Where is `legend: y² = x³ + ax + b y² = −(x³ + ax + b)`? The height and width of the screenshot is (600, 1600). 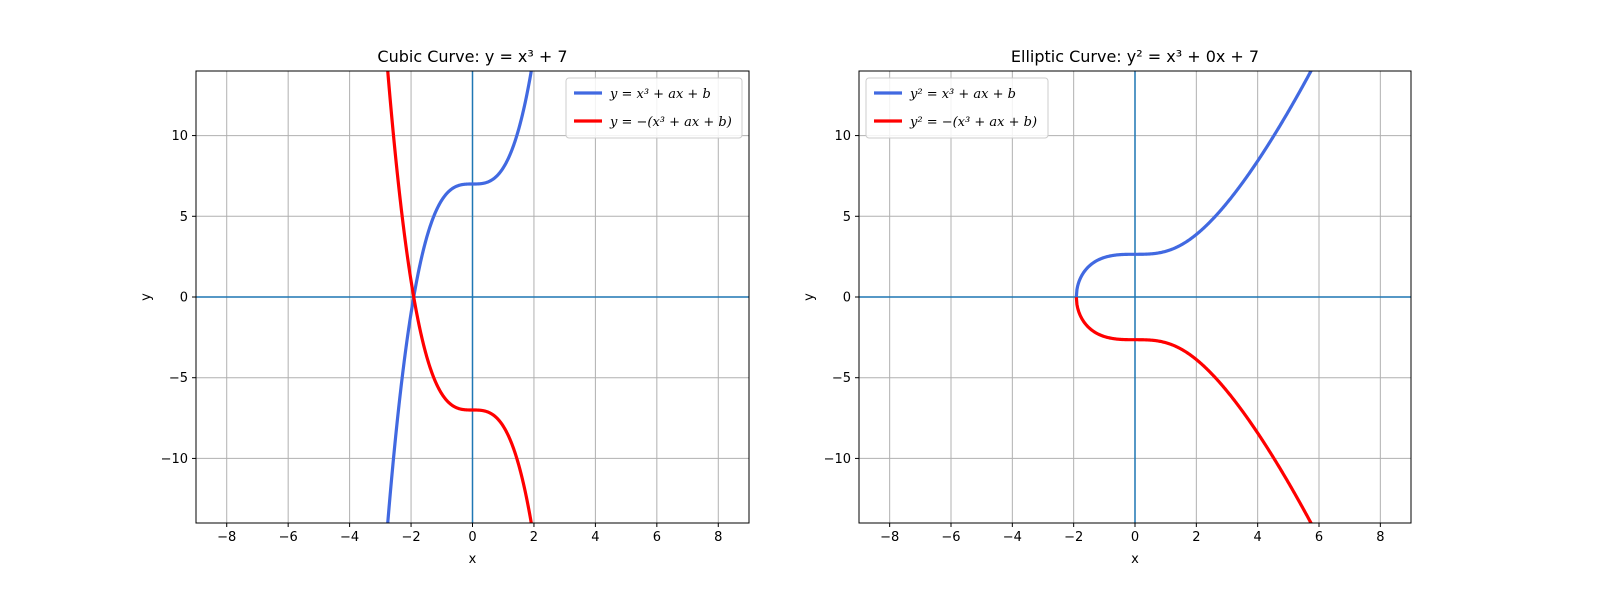 legend: y² = x³ + ax + b y² = −(x³ + ax + b) is located at coordinates (957, 108).